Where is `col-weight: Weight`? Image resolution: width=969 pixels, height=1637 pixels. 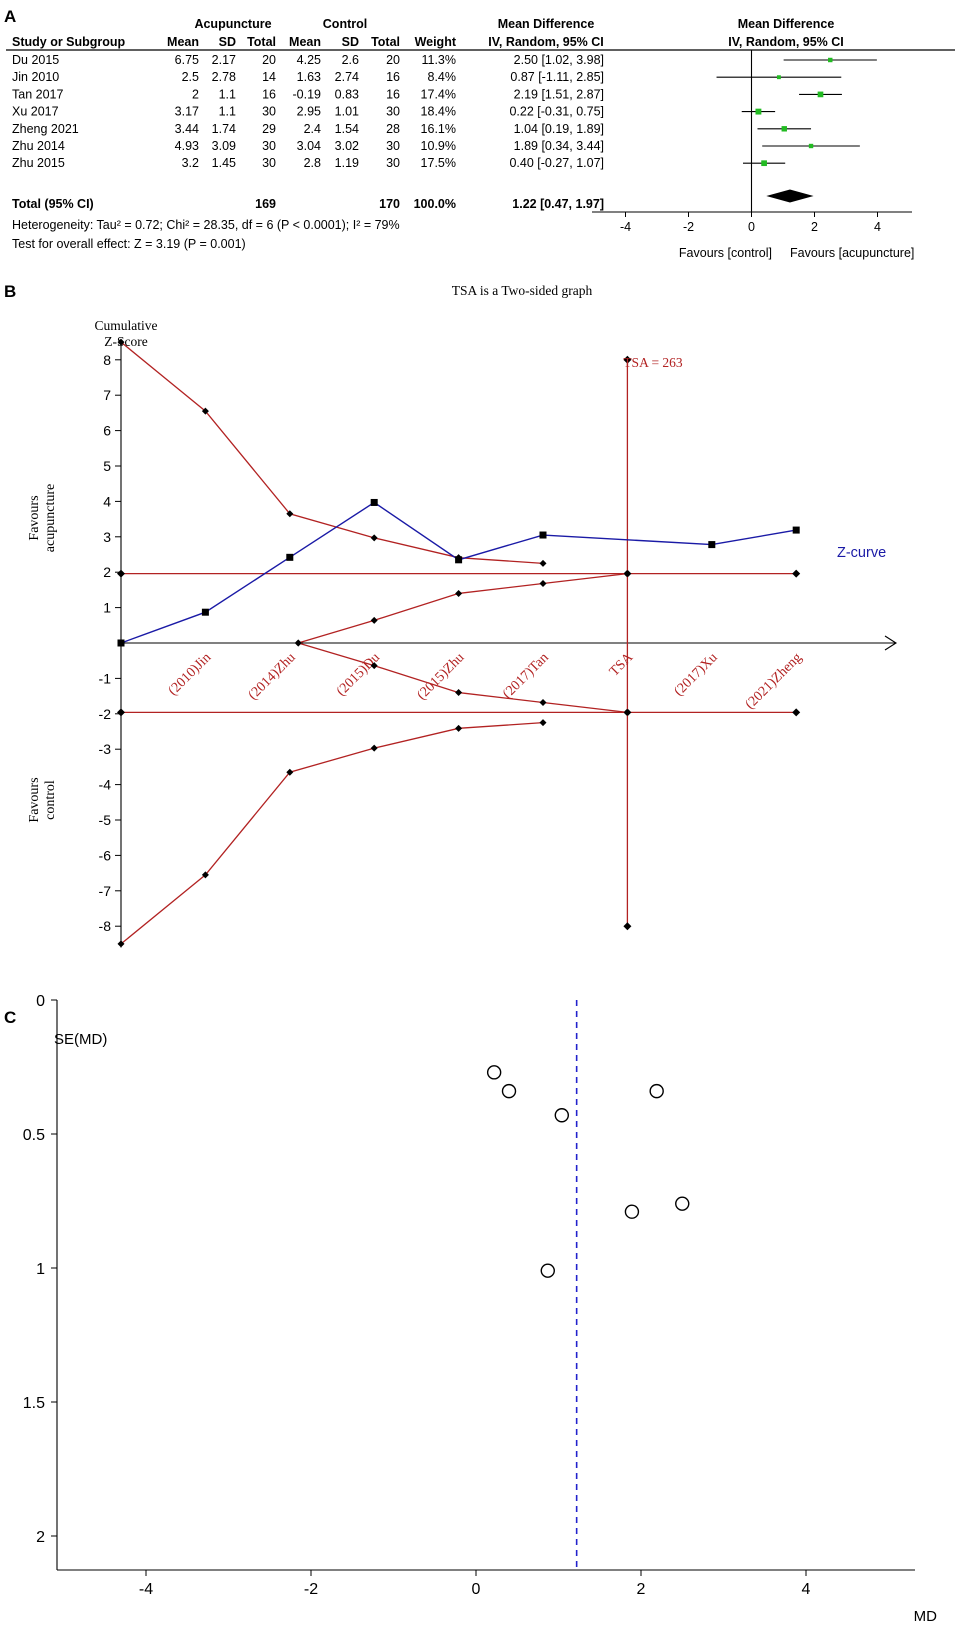
col-weight: Weight is located at coordinates (436, 42).